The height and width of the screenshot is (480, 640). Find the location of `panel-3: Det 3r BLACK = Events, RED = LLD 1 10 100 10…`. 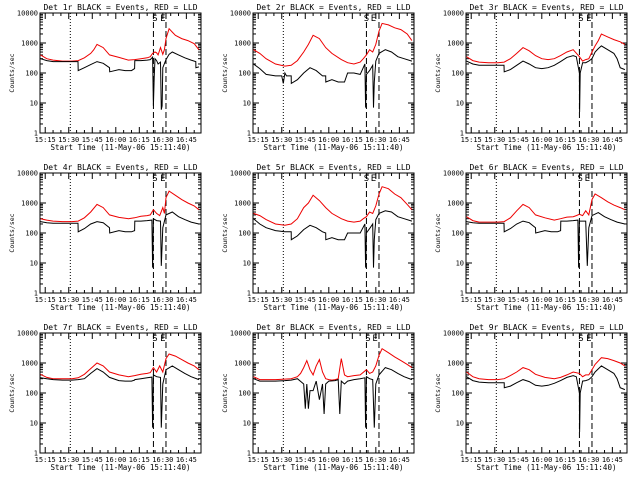

panel-3: Det 3r BLACK = Events, RED = LLD 1 10 100 10… is located at coordinates (531, 77).